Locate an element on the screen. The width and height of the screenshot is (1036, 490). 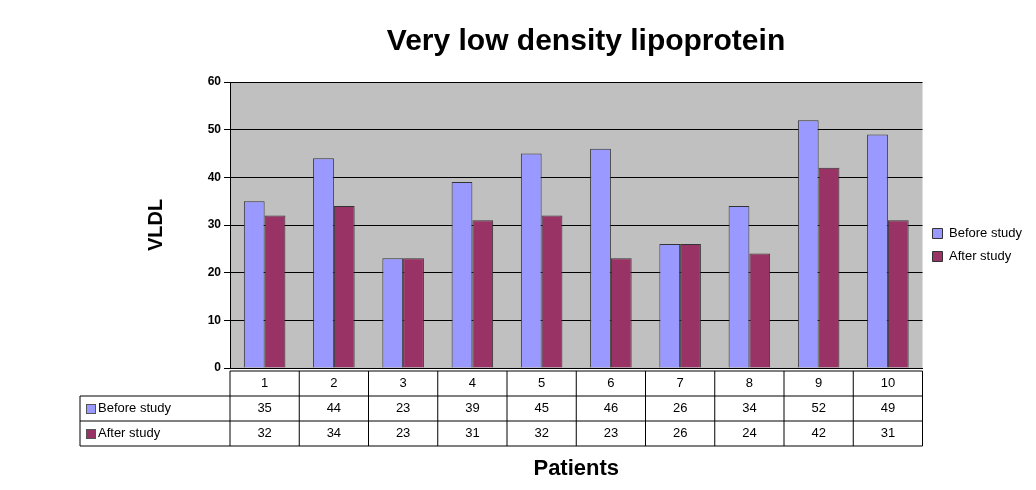
x-tick-label: 9 is located at coordinates (819, 383).